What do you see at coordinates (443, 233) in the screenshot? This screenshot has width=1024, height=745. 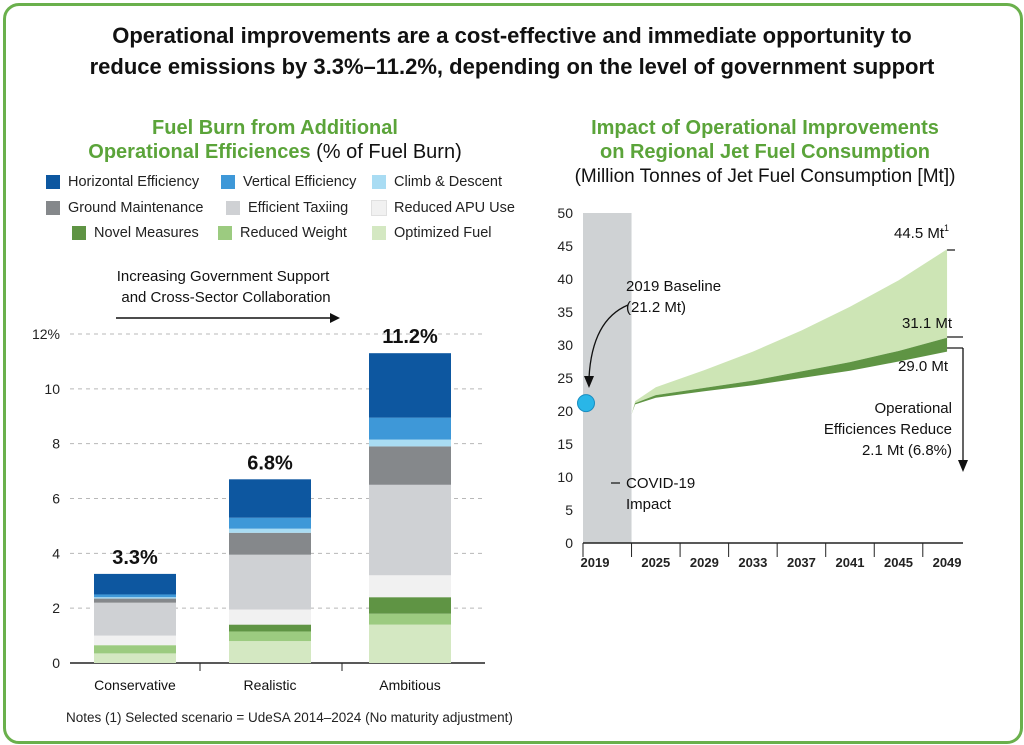 I see `legend-label: Optimized Fuel` at bounding box center [443, 233].